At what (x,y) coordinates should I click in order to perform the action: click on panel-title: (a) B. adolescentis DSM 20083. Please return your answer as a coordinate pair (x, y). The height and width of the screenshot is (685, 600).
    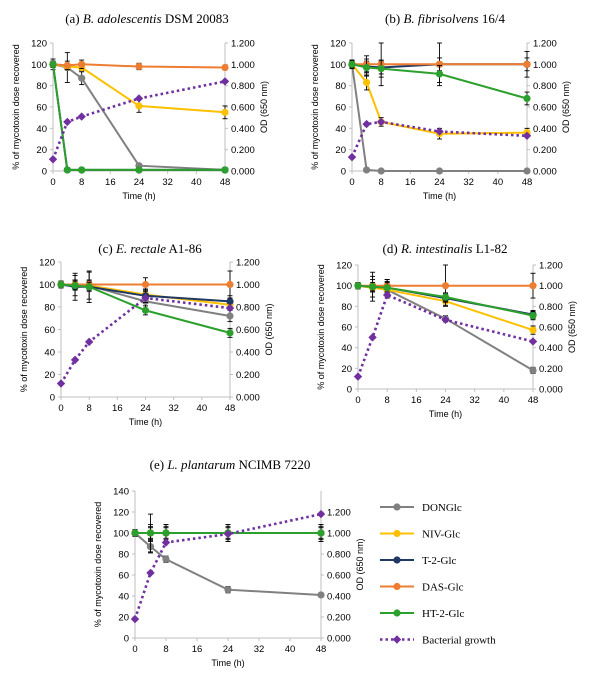
    Looking at the image, I should click on (147, 18).